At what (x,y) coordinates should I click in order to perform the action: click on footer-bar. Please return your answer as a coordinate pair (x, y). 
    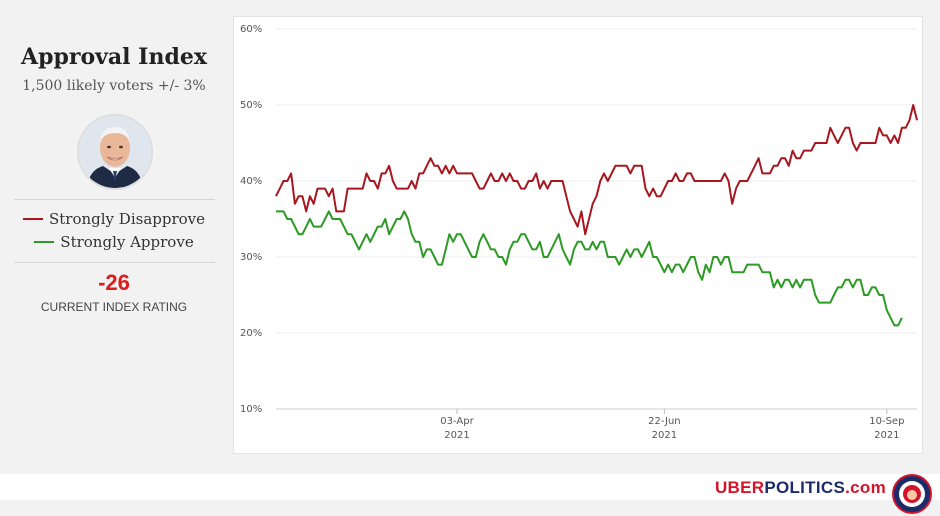
    Looking at the image, I should click on (470, 487).